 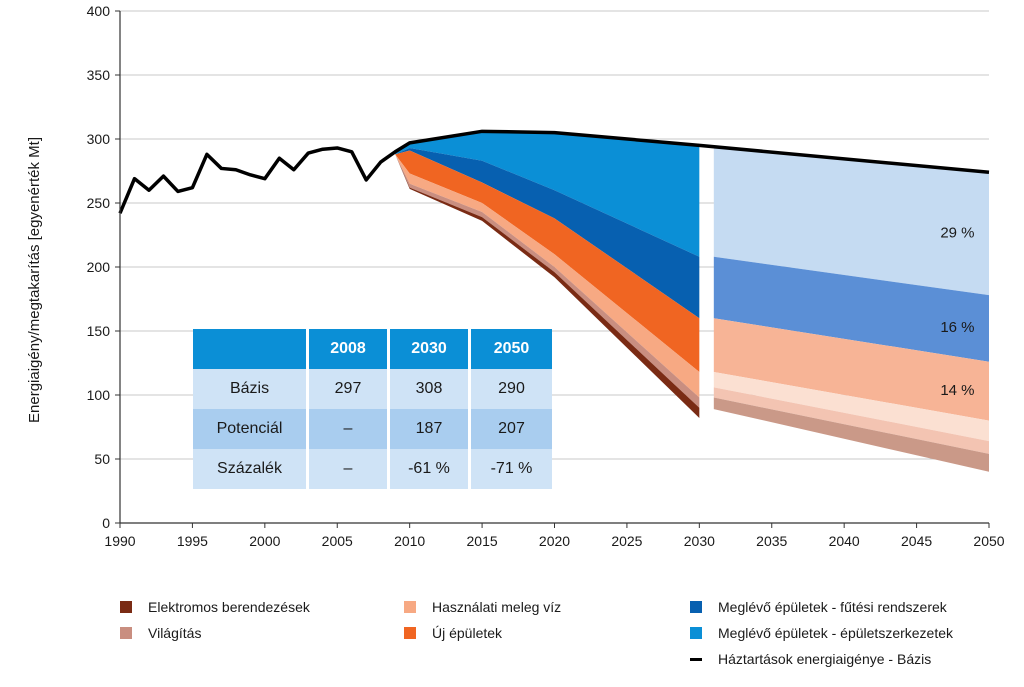 I want to click on table-row: Bázis 297 308 290, so click(x=372, y=389).